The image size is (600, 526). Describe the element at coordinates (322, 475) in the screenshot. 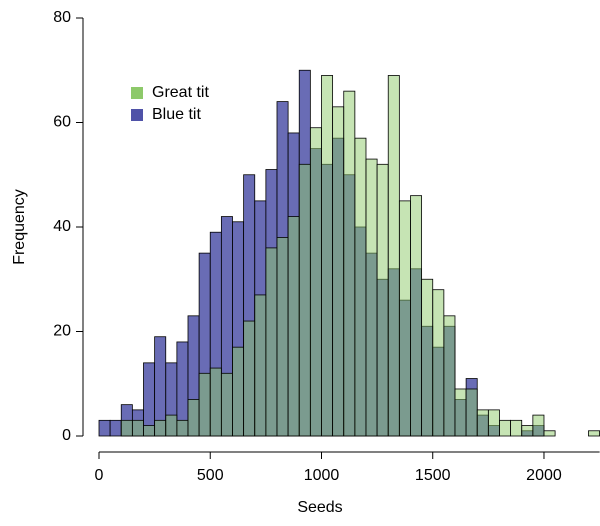

I see `x-tick-label: 1000` at that location.